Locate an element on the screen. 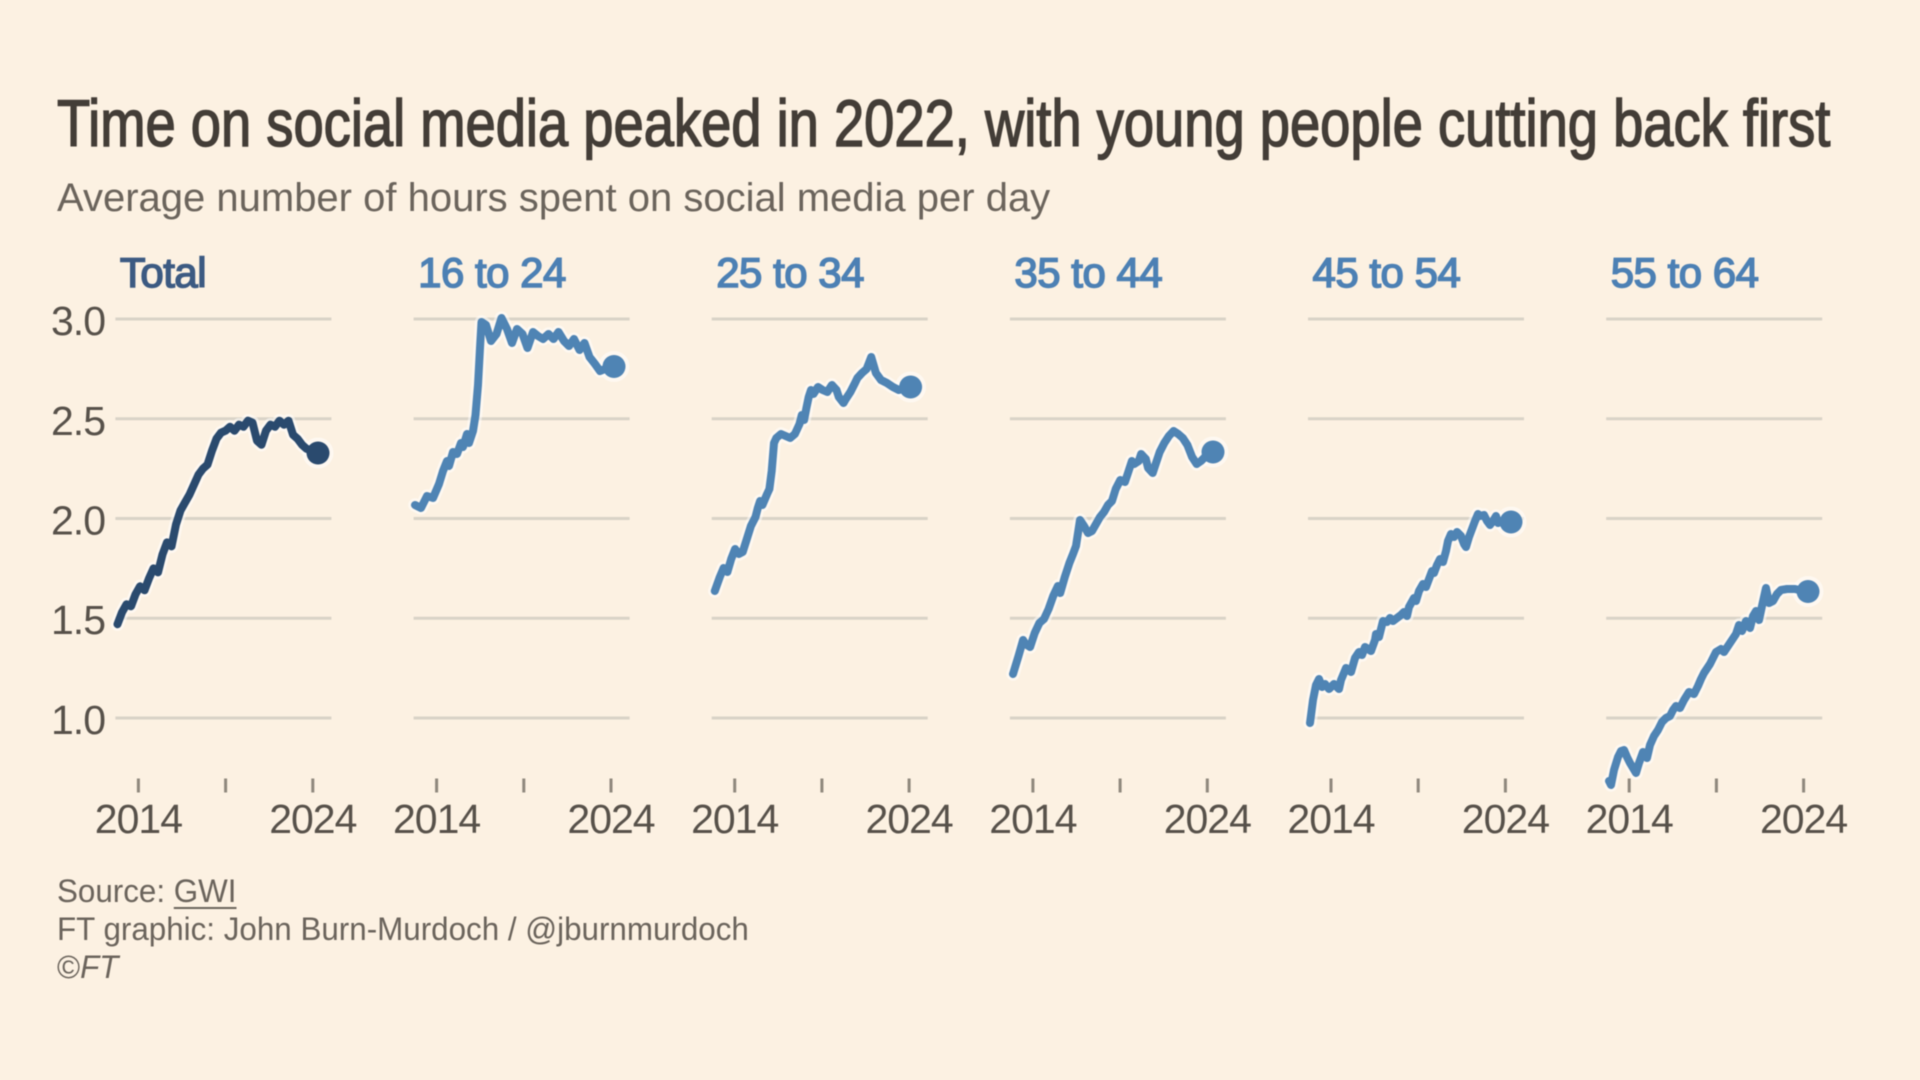 This screenshot has width=1920, height=1080. svg-text: 1.5 is located at coordinates (78, 620).